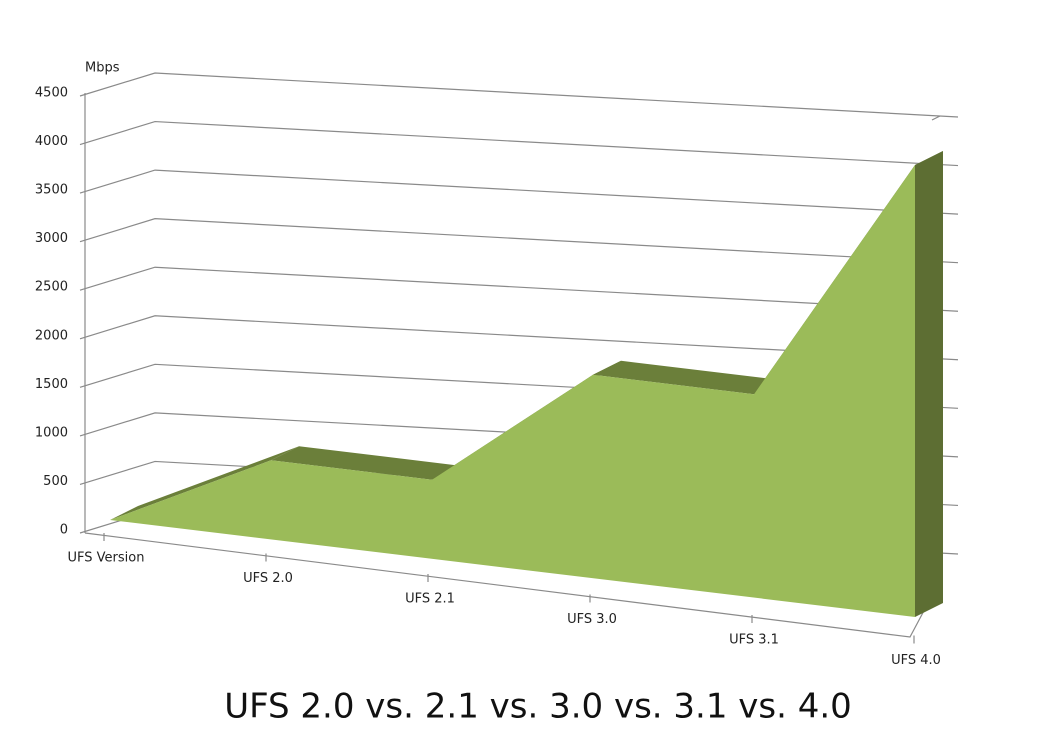  I want to click on x-tick-label: UFS Version, so click(106, 558).